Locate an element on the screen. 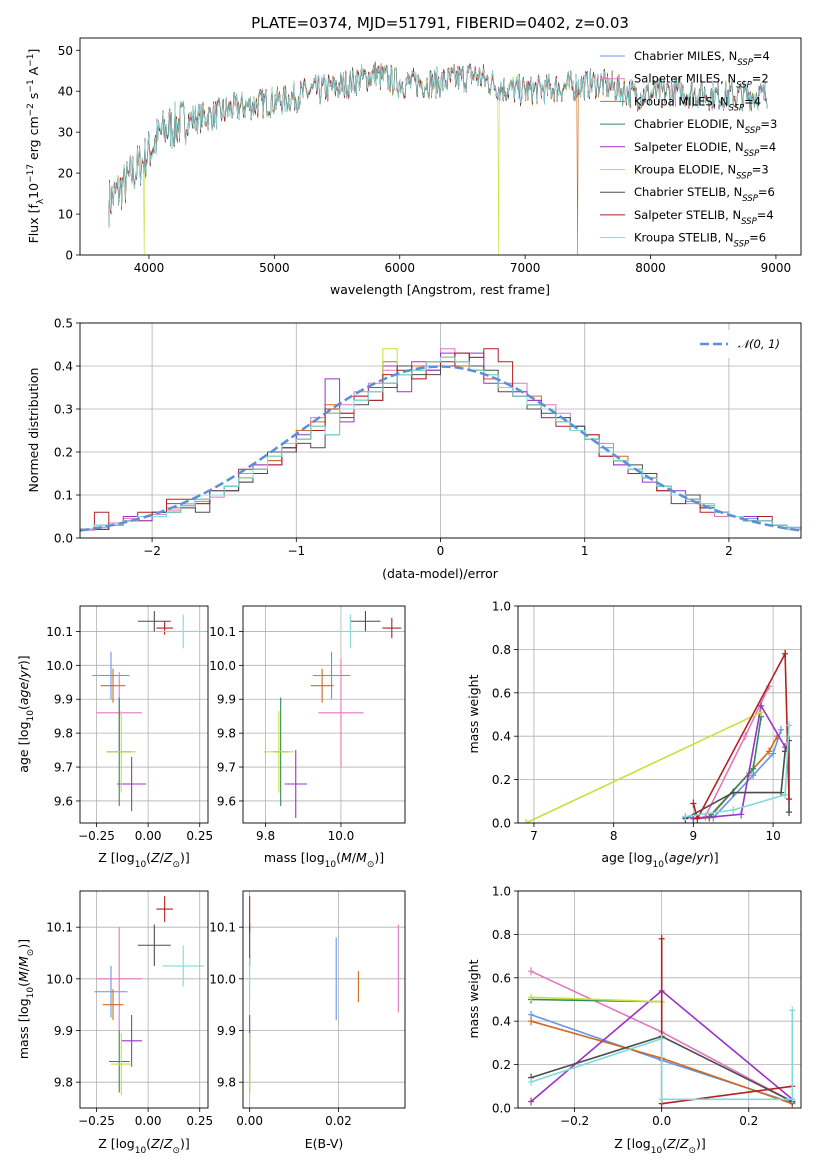 This screenshot has height=1174, width=819. x-tick-label: 0.02 is located at coordinates (338, 1121).